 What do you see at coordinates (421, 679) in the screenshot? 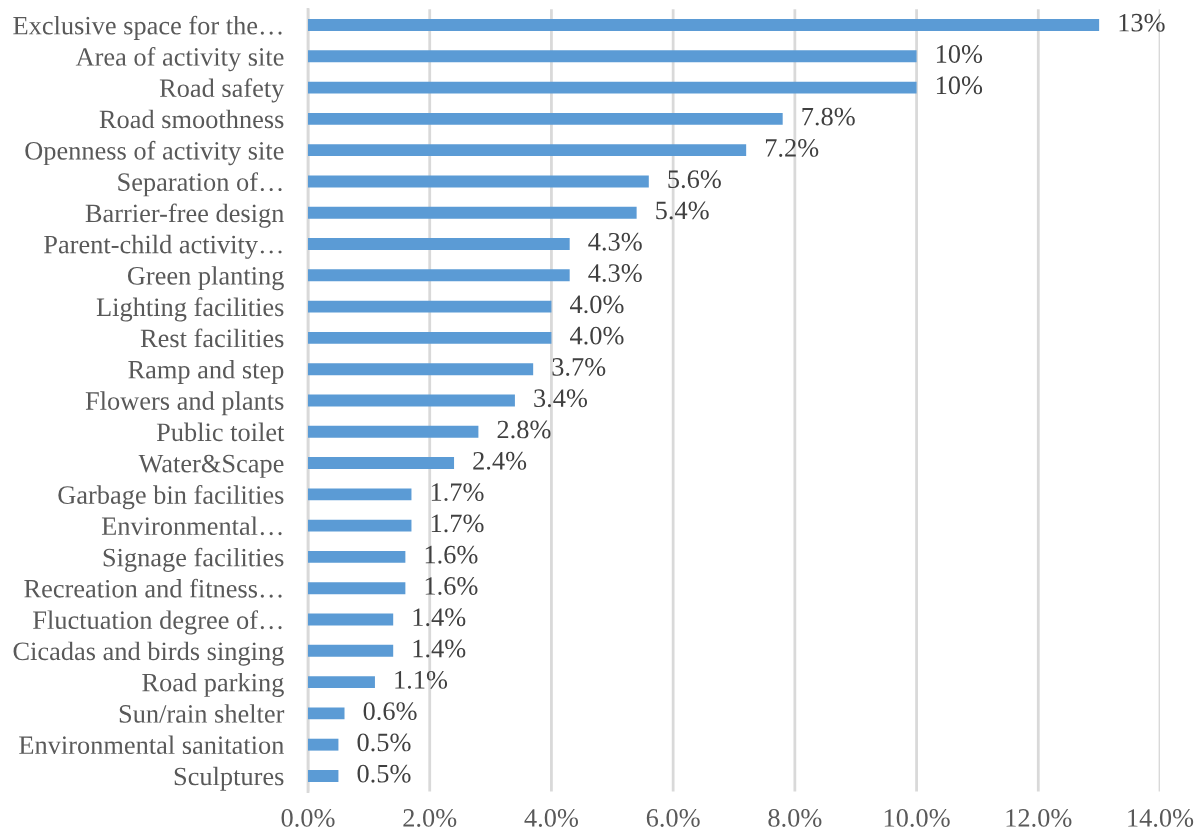
I see `data-label: 1.1%` at bounding box center [421, 679].